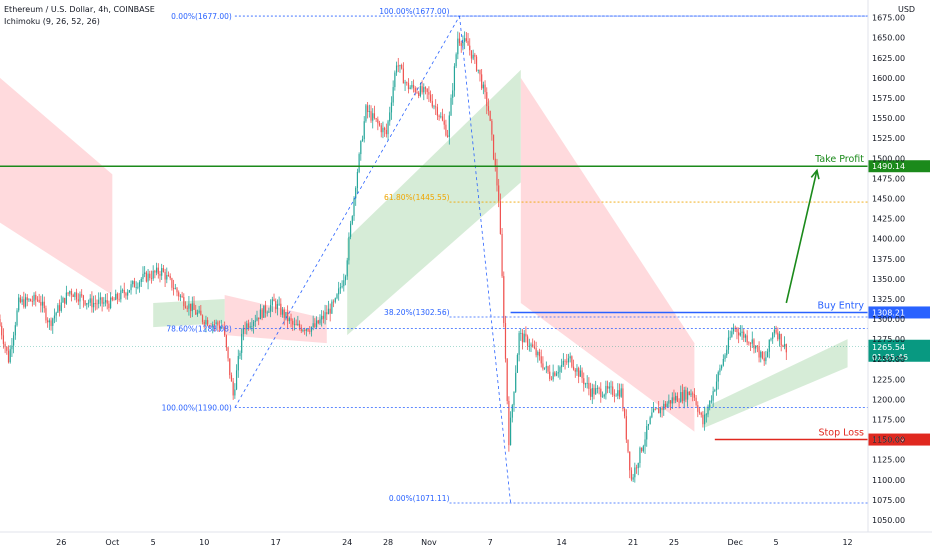 This screenshot has width=932, height=550. What do you see at coordinates (890, 357) in the screenshot?
I see `current-price-countdown: 01:05:46` at bounding box center [890, 357].